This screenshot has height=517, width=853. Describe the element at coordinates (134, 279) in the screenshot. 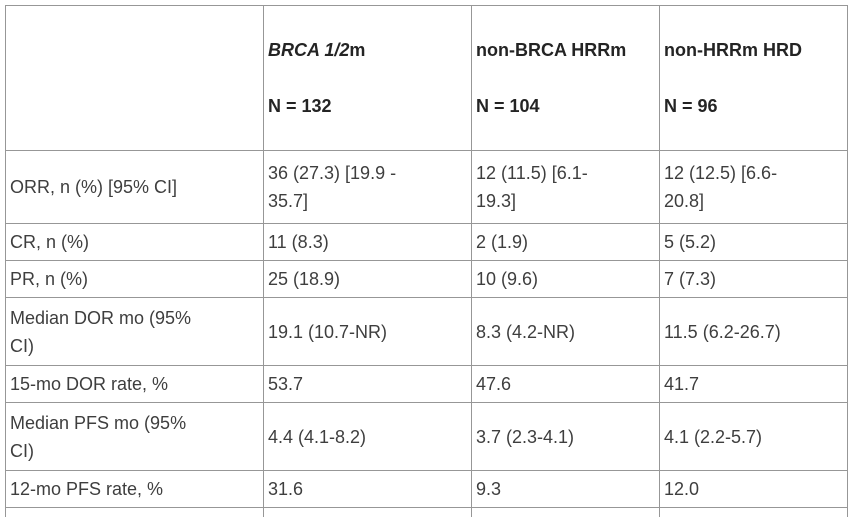

I see `row-label-cell: PR, n (%)` at that location.